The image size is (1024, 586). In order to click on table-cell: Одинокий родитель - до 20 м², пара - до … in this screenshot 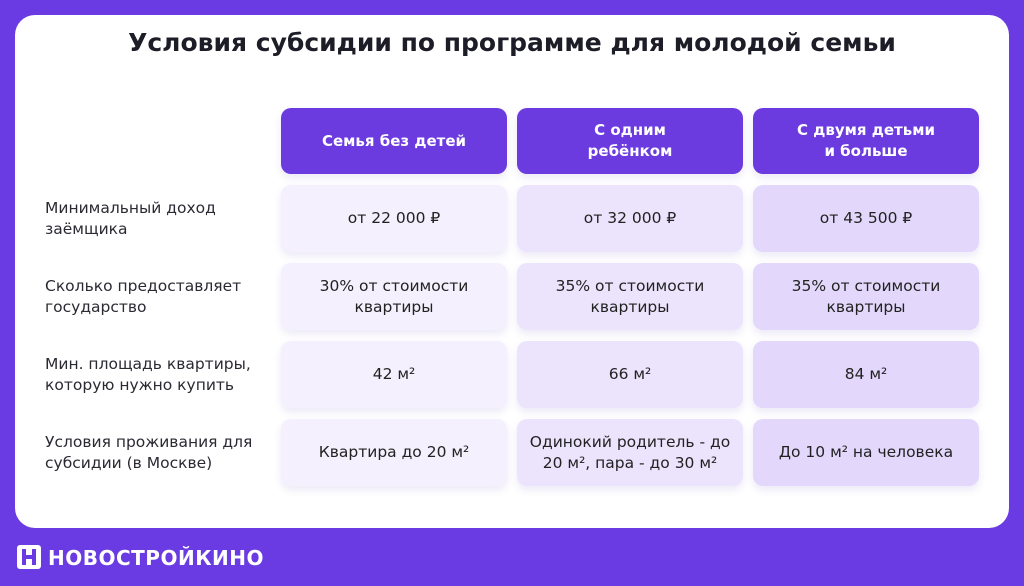, I will do `click(630, 452)`.